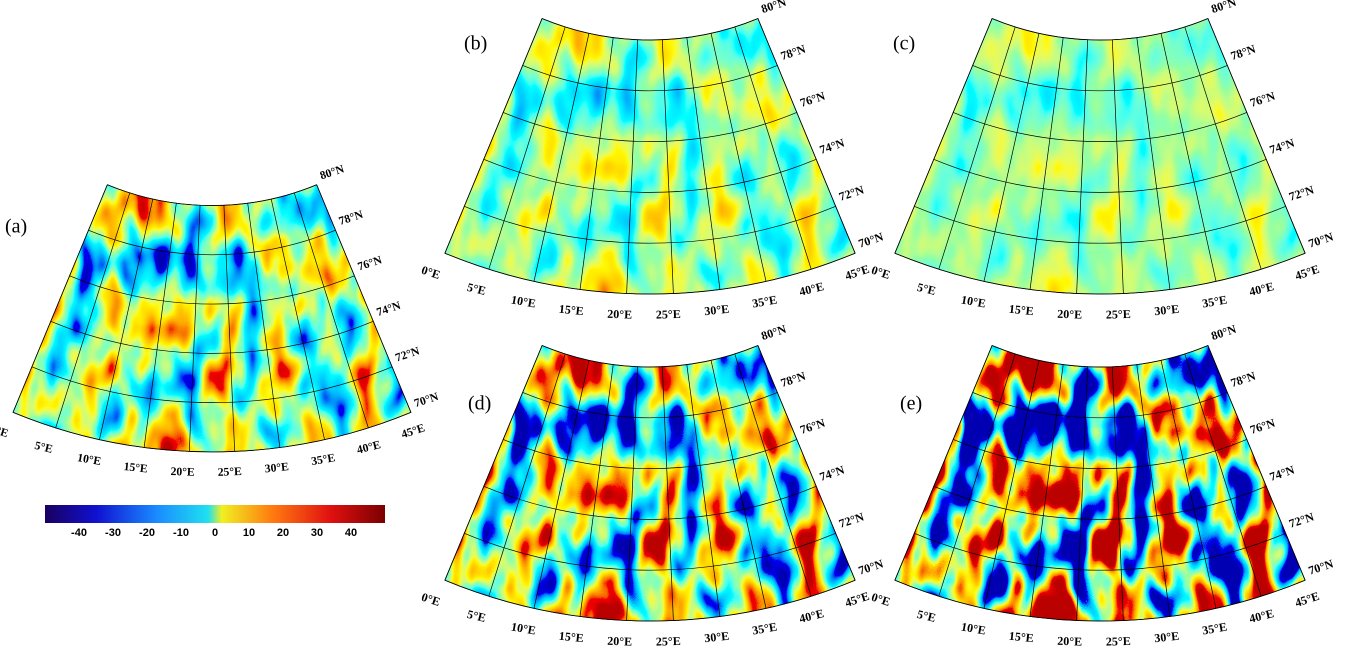 Image resolution: width=1351 pixels, height=654 pixels. Describe the element at coordinates (351, 533) in the screenshot. I see `colorbar-tick-label: 40` at that location.